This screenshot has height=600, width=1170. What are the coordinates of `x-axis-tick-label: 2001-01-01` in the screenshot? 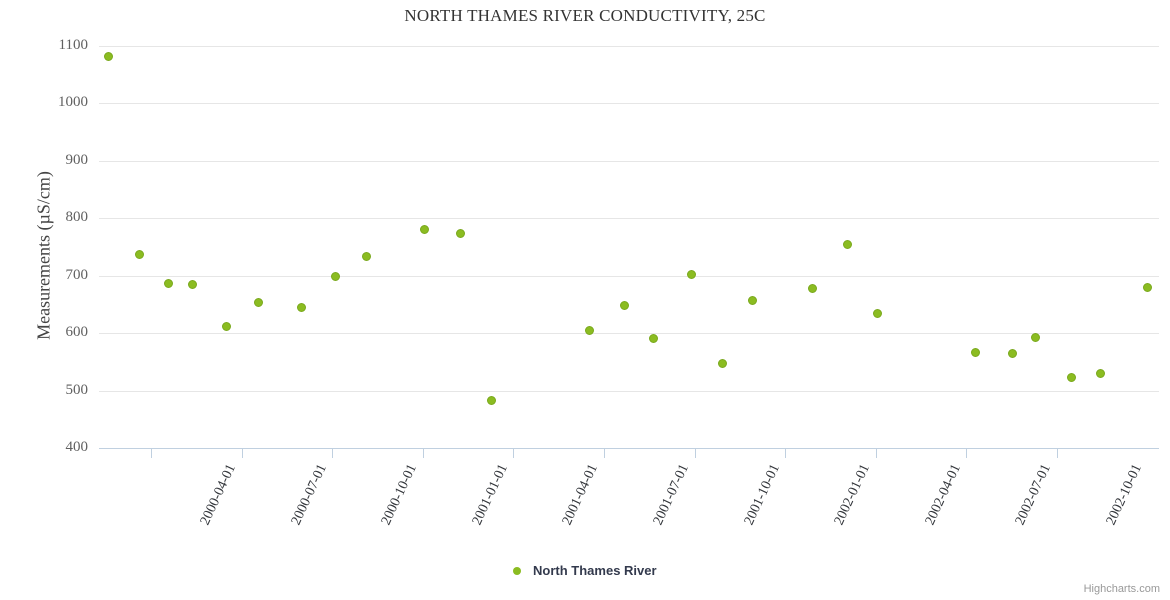 It's located at (490, 495).